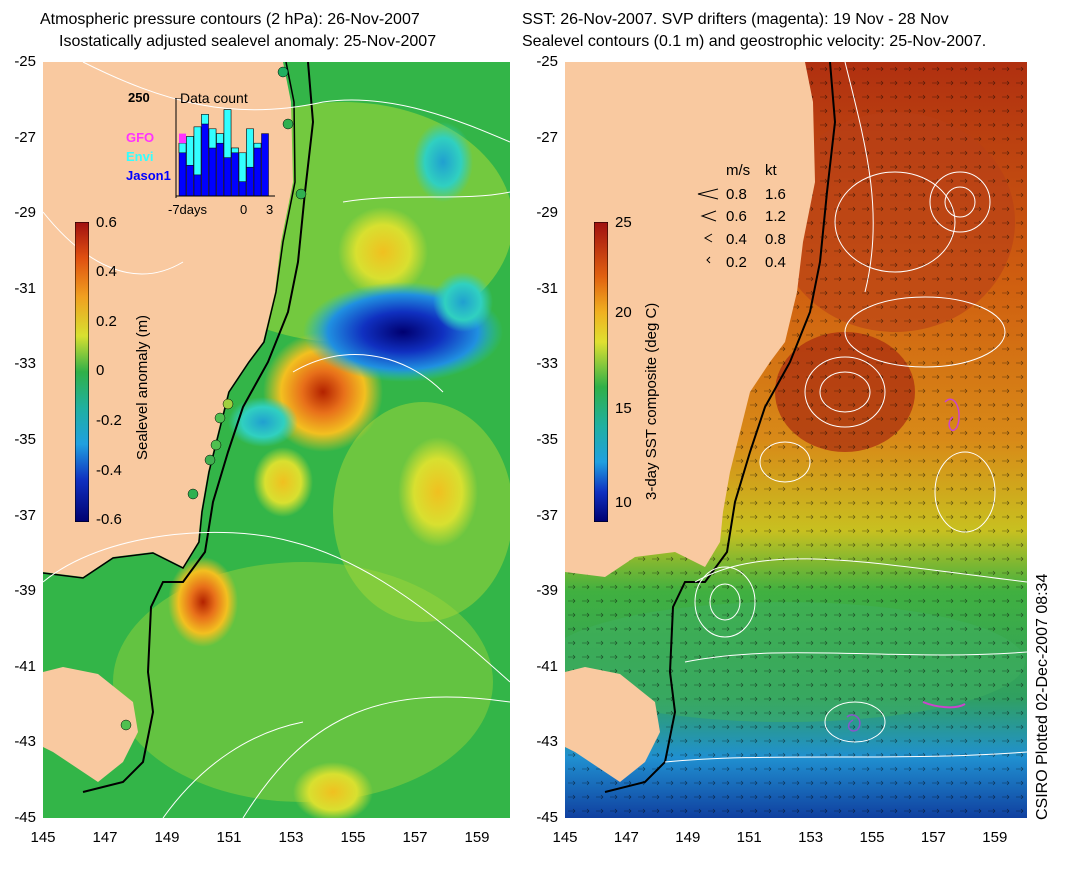 The width and height of the screenshot is (1080, 870). What do you see at coordinates (353, 837) in the screenshot?
I see `left-x-tick-label: 155` at bounding box center [353, 837].